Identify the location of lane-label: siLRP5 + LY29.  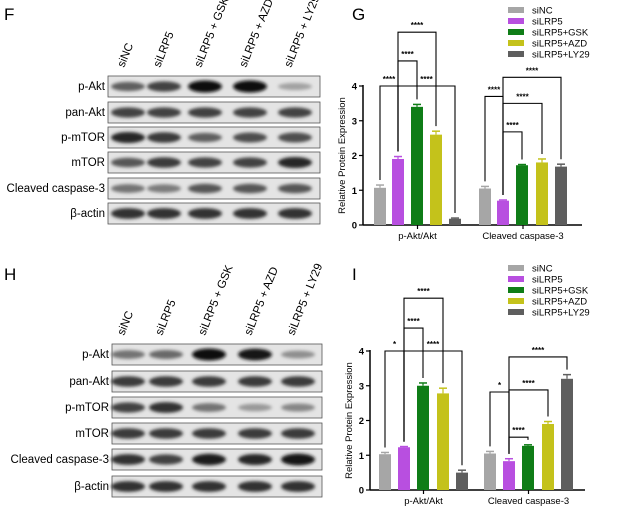
(306, 299).